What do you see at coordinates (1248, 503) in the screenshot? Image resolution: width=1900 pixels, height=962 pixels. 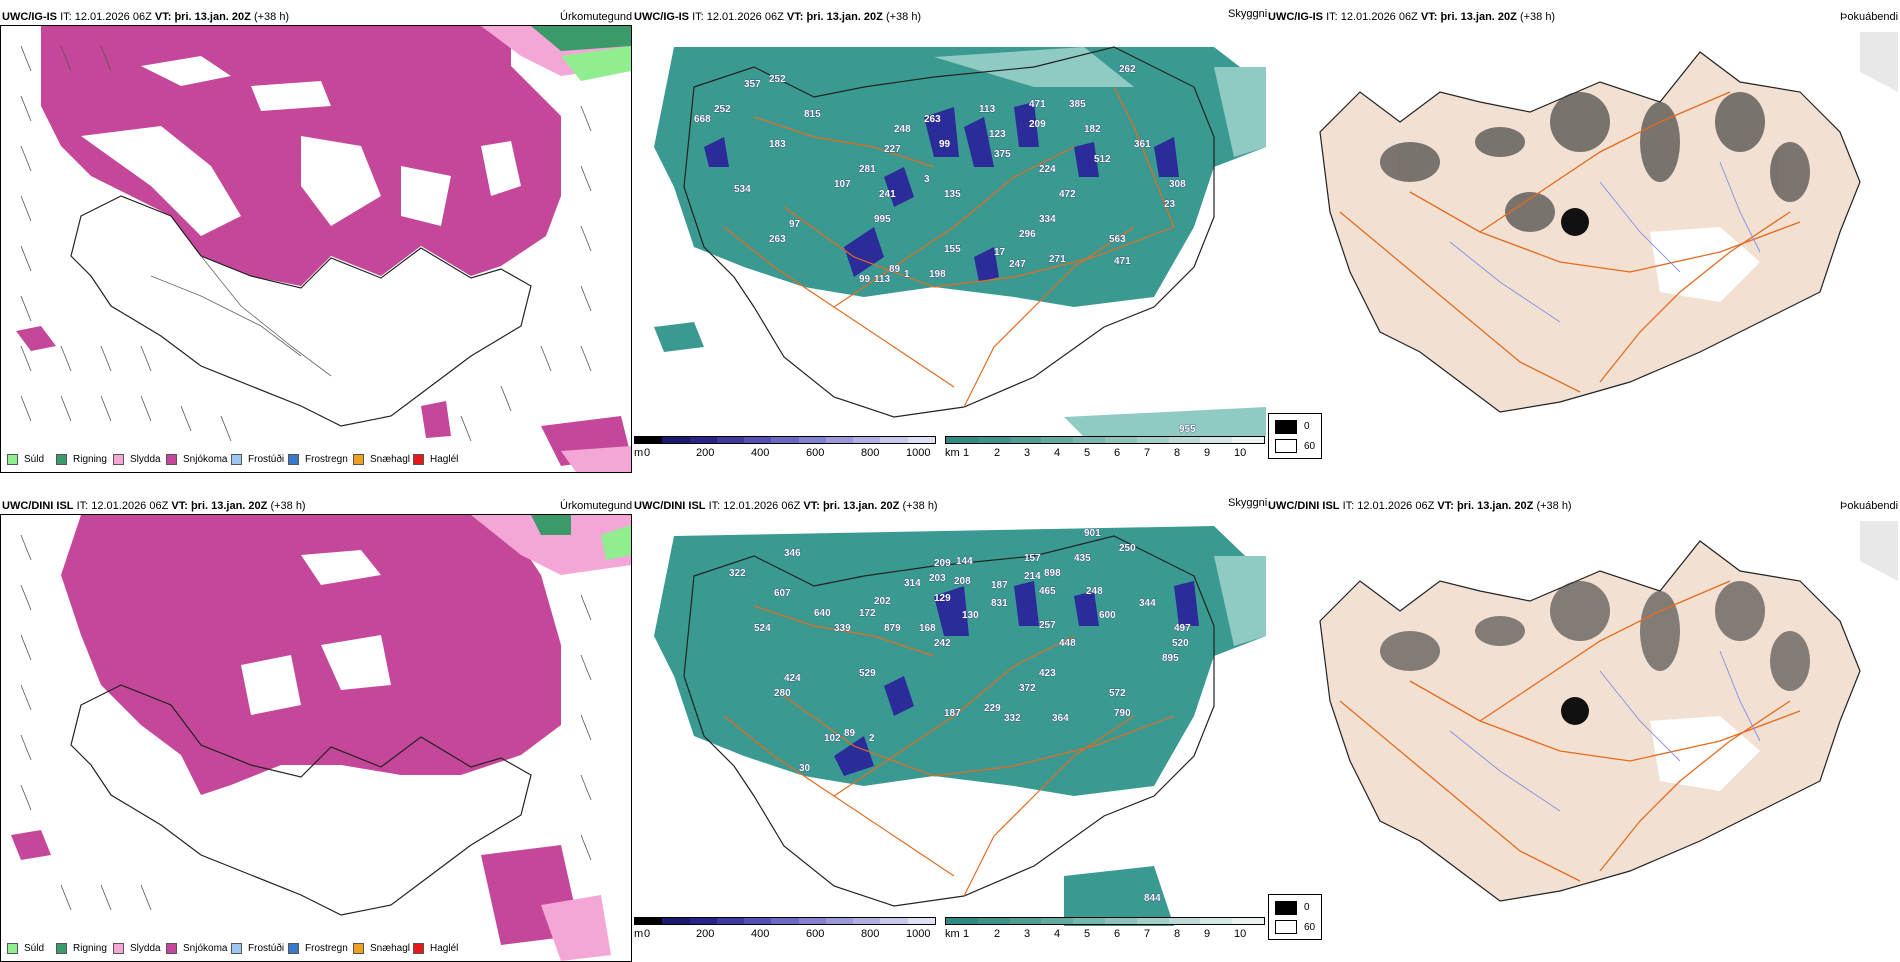 I see `vis-panel-title: Skyggni` at bounding box center [1248, 503].